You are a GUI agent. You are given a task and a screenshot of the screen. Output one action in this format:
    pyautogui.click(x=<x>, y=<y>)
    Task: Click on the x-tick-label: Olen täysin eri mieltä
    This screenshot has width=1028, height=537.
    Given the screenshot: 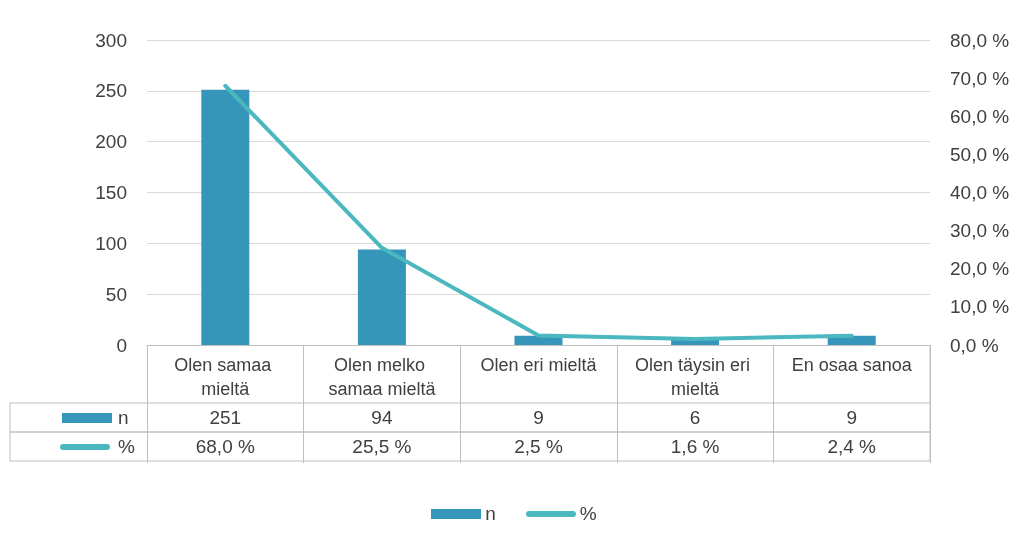 What is the action you would take?
    pyautogui.click(x=695, y=377)
    